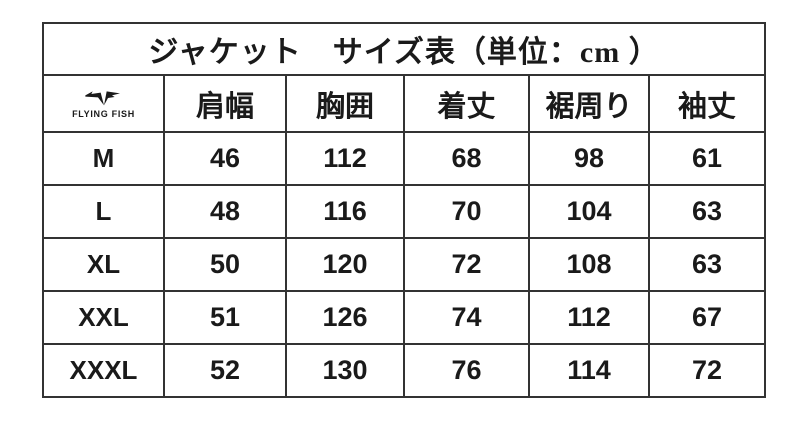 The width and height of the screenshot is (800, 424). I want to click on value-cell: 70, so click(466, 211).